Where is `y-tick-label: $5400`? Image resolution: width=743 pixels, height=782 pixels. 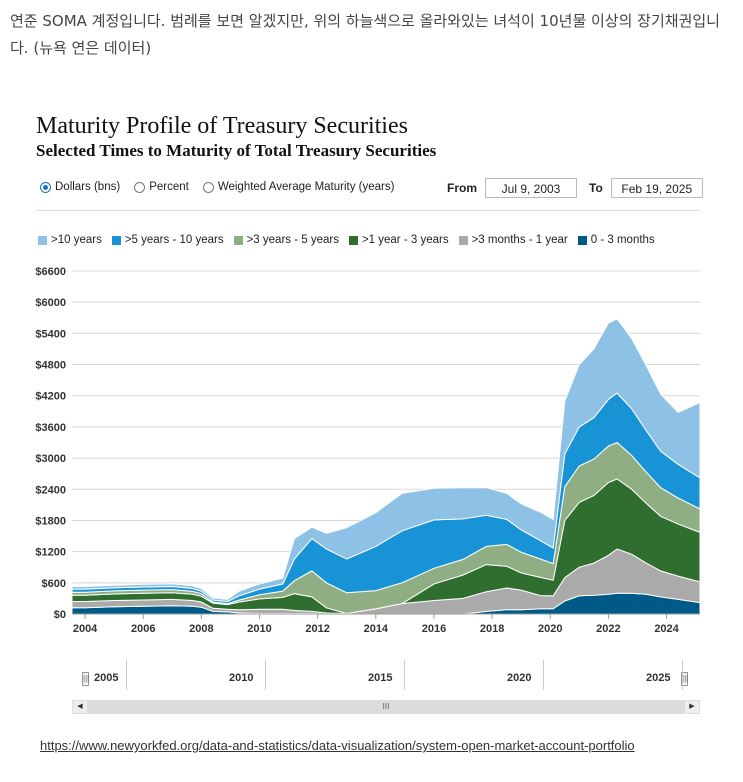
y-tick-label: $5400 is located at coordinates (50, 334).